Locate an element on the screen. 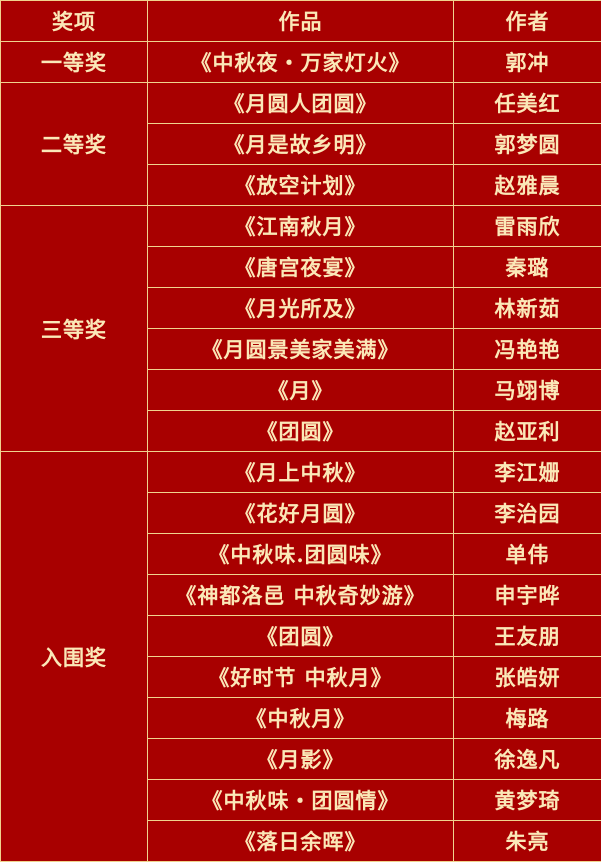 This screenshot has height=862, width=601. table-row: 一等奖 《中秋夜・万家灯火》 郭冲 is located at coordinates (300, 62).